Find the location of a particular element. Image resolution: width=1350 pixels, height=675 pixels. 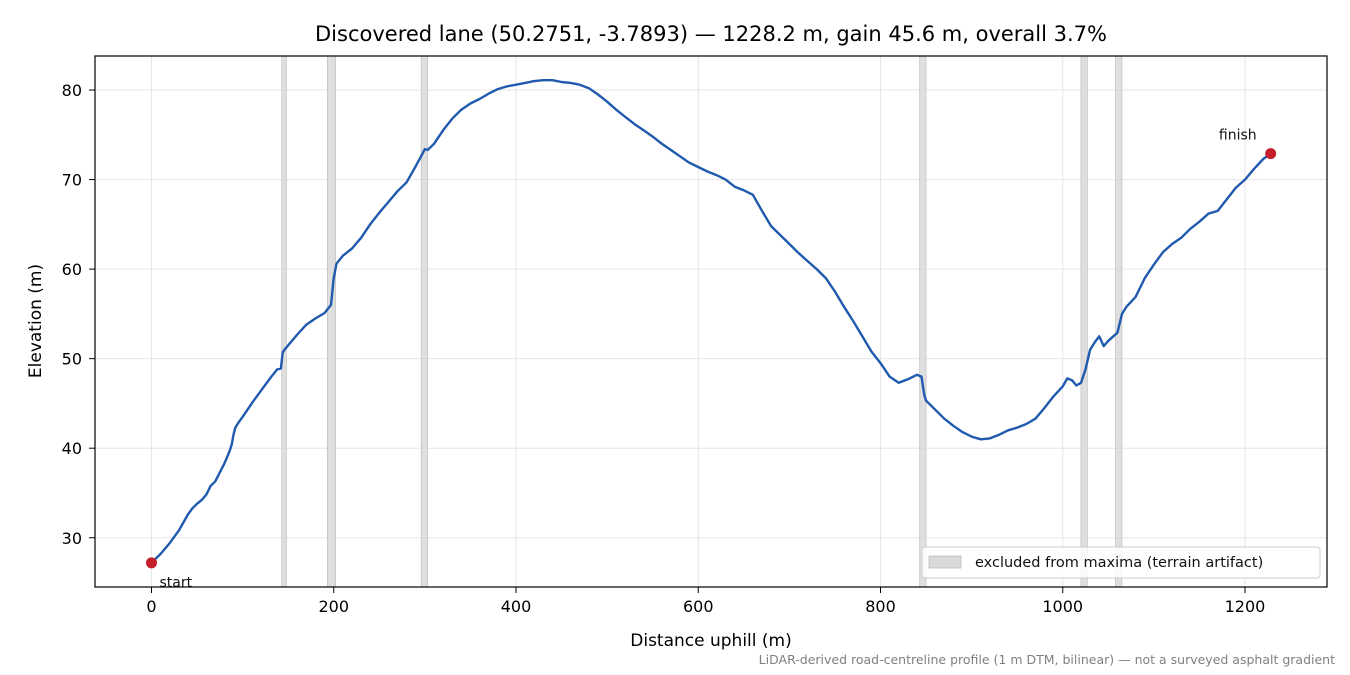

legend-box is located at coordinates (1121, 562).